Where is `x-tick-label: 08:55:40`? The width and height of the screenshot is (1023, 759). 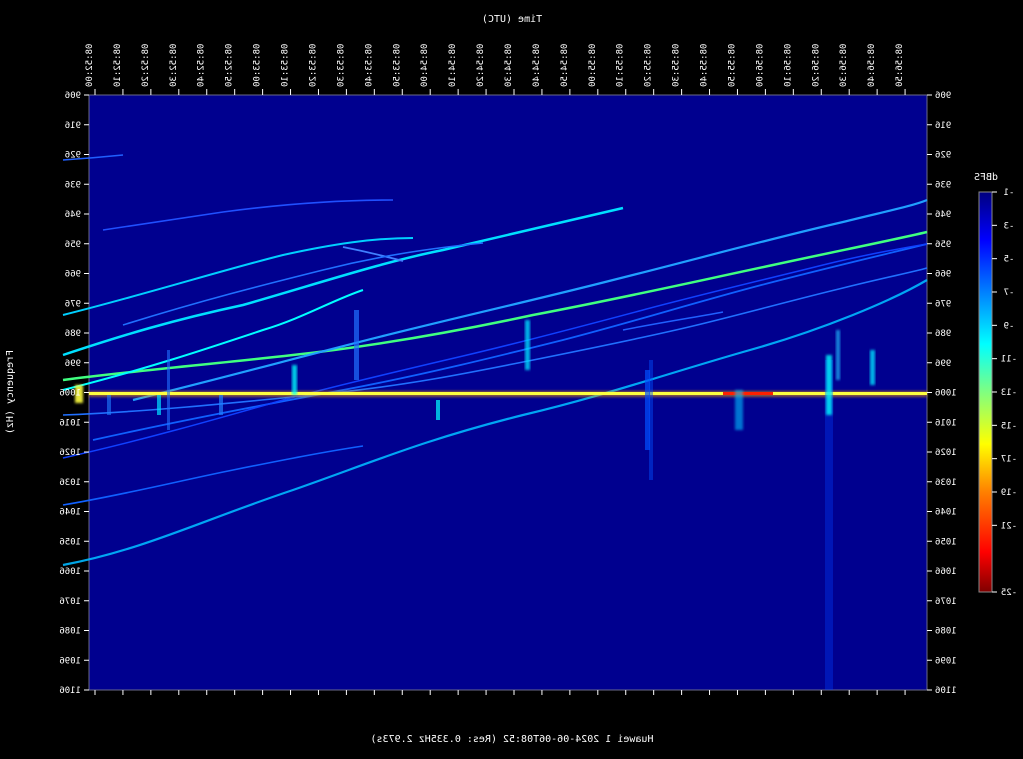
x-tick-label: 08:55:40 is located at coordinates (705, 65).